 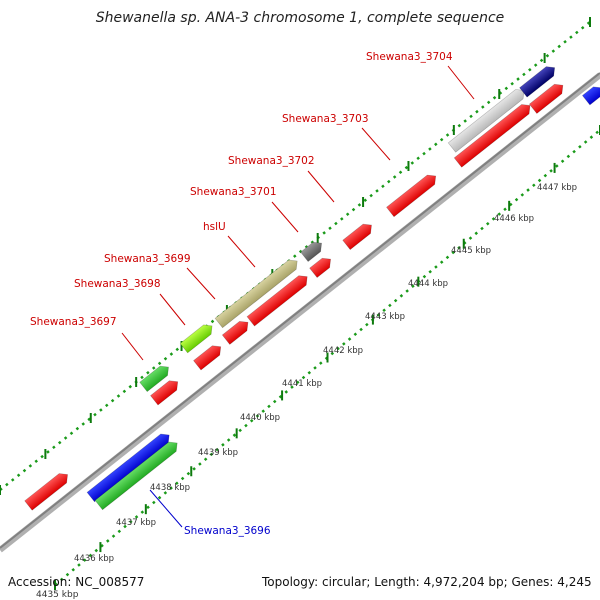 What do you see at coordinates (214, 227) in the screenshot?
I see `gene-label: hslU` at bounding box center [214, 227].